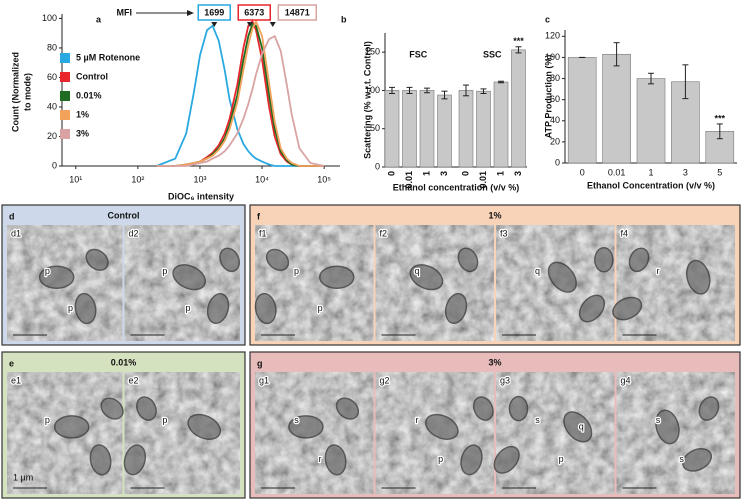  What do you see at coordinates (494, 362) in the screenshot?
I see `panel-title: 3%` at bounding box center [494, 362].